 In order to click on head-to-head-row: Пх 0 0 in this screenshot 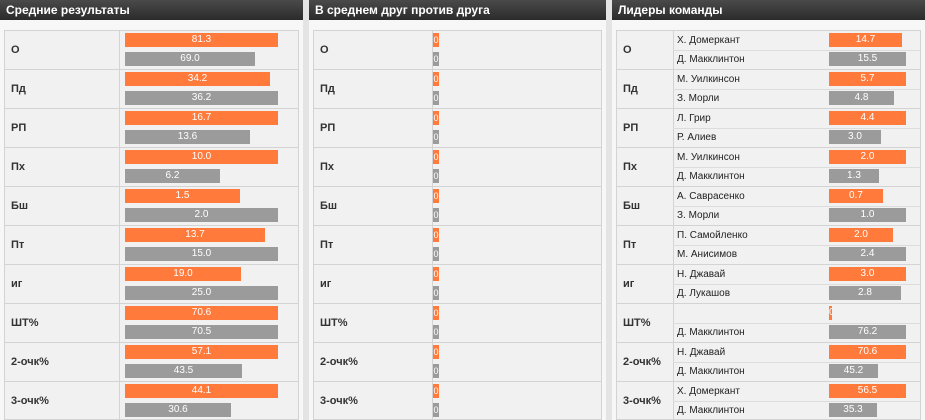, I will do `click(457, 166)`.